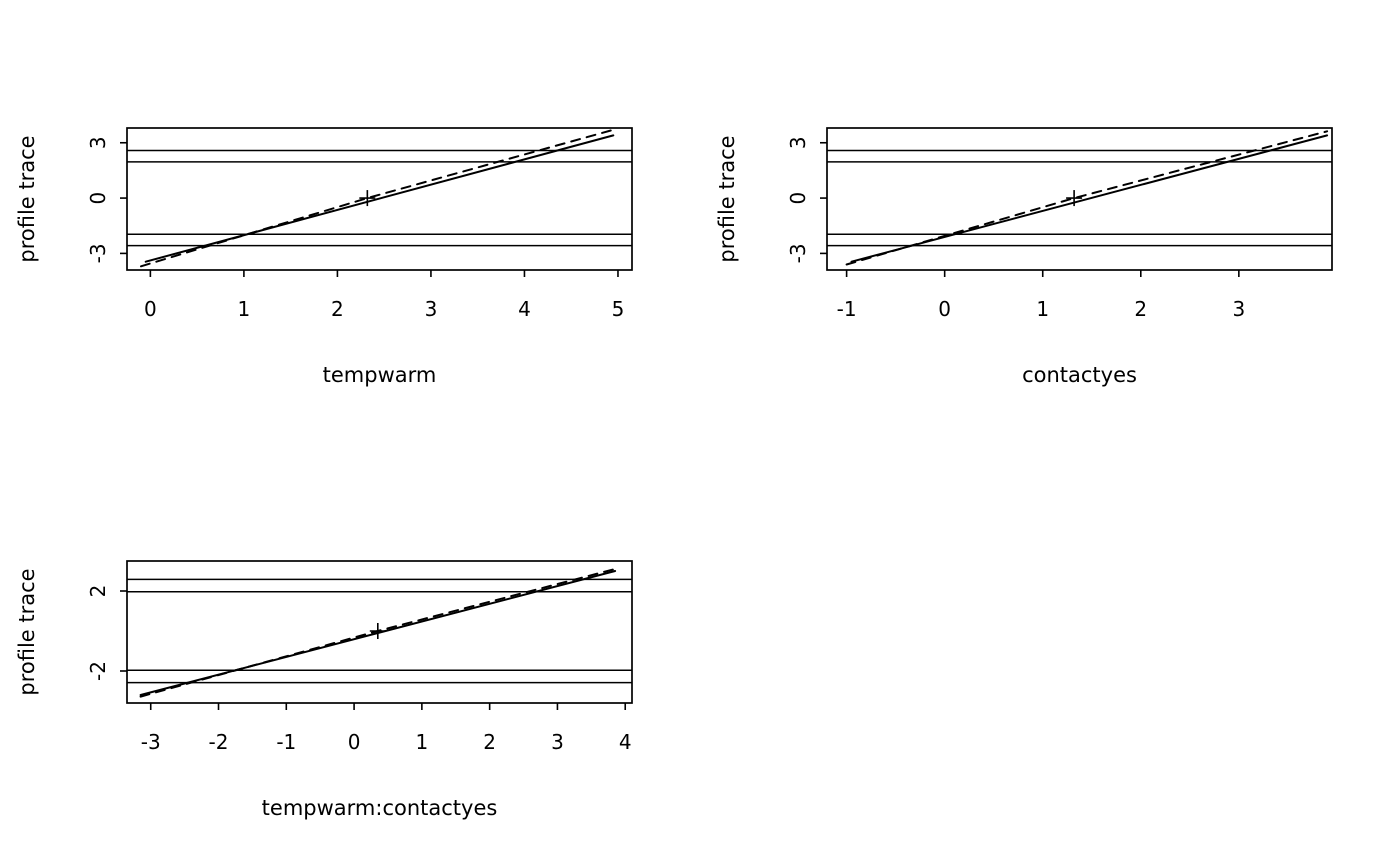 The height and width of the screenshot is (866, 1400). Describe the element at coordinates (98, 671) in the screenshot. I see `y-tick-label: -2` at that location.